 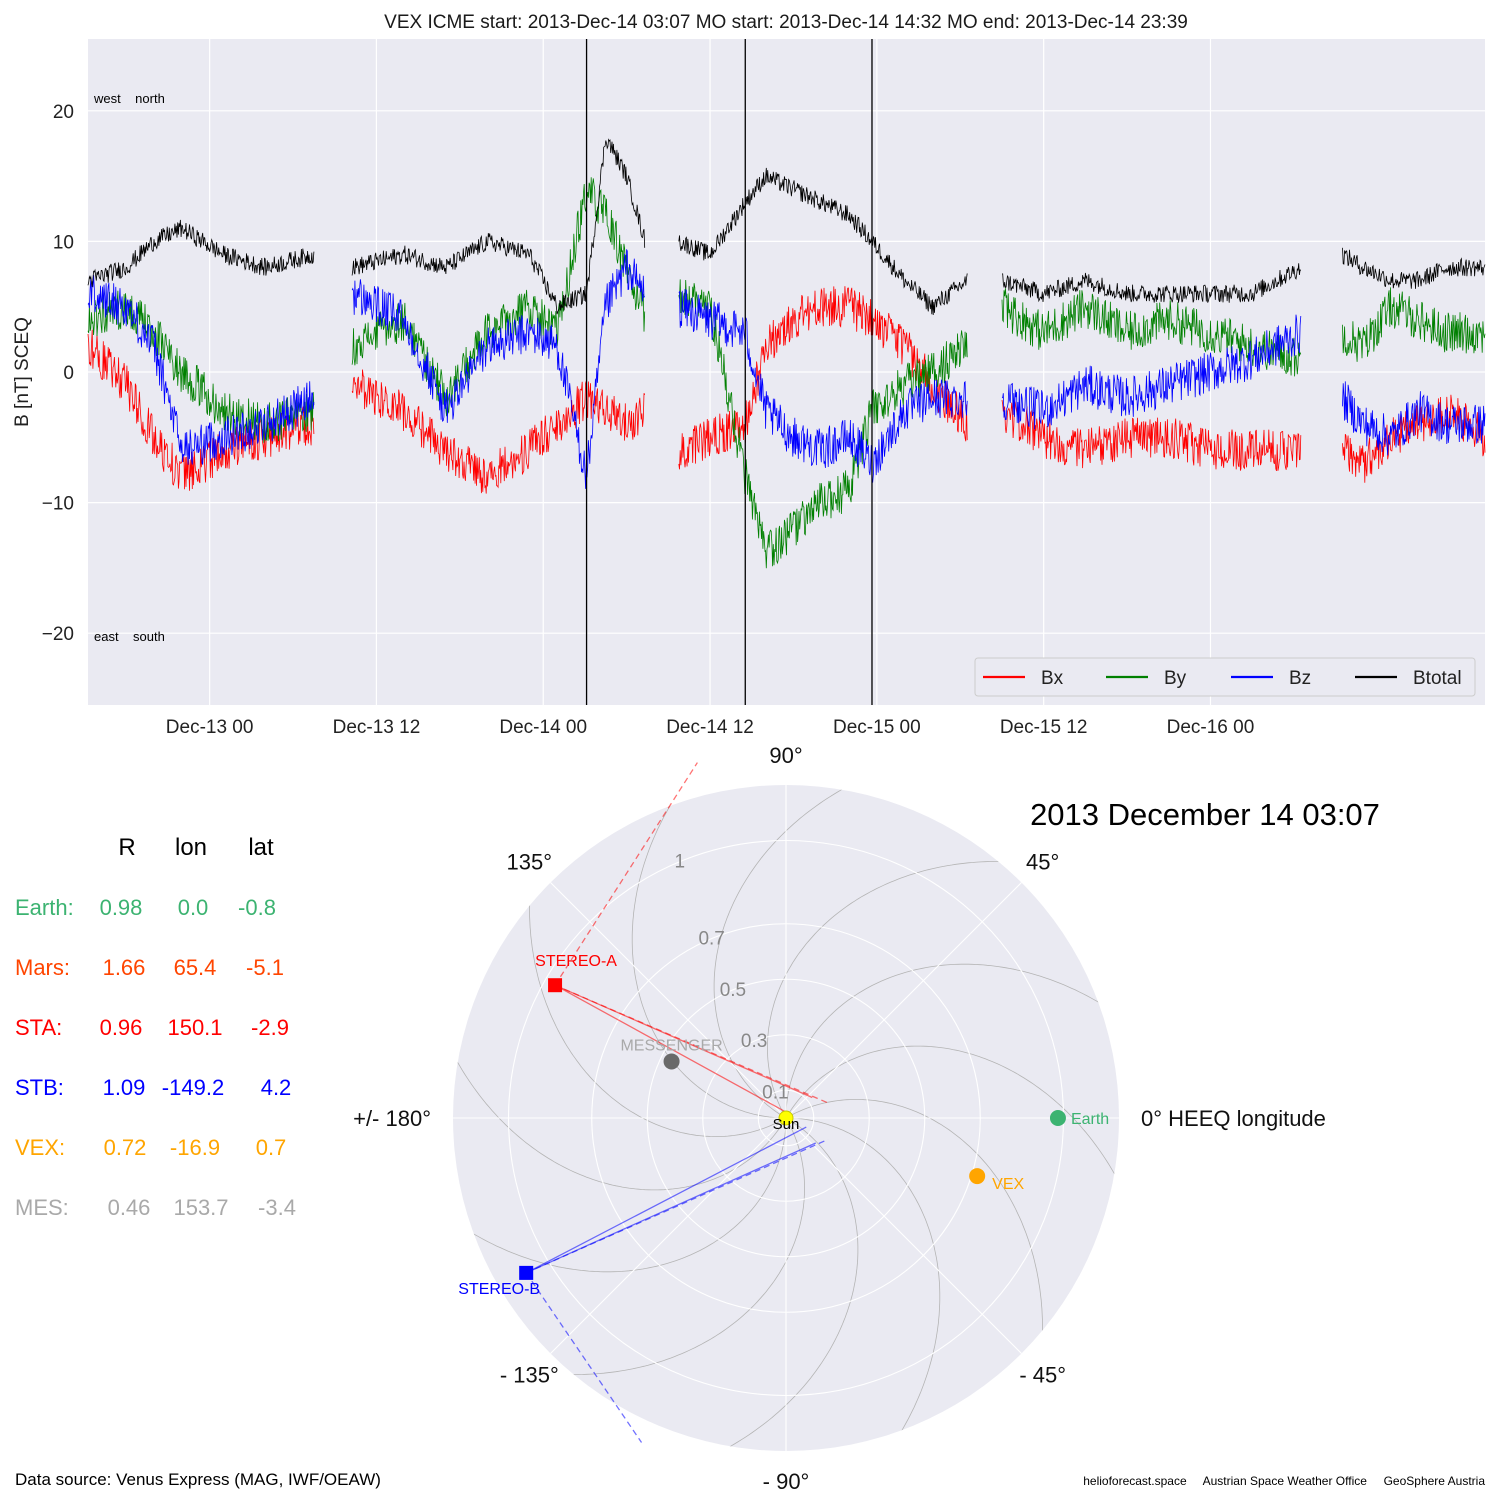 I want to click on y-tick-label: 20, so click(x=63, y=112).